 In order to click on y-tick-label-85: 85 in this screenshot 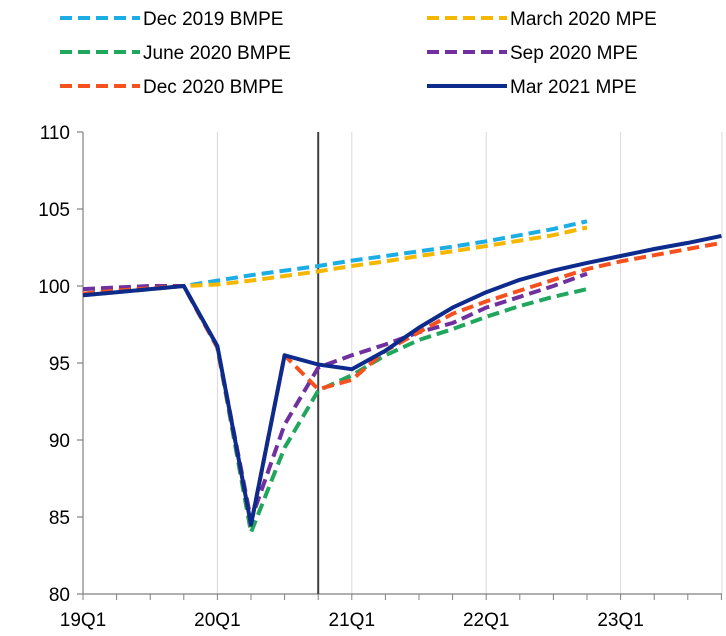, I will do `click(59, 518)`.